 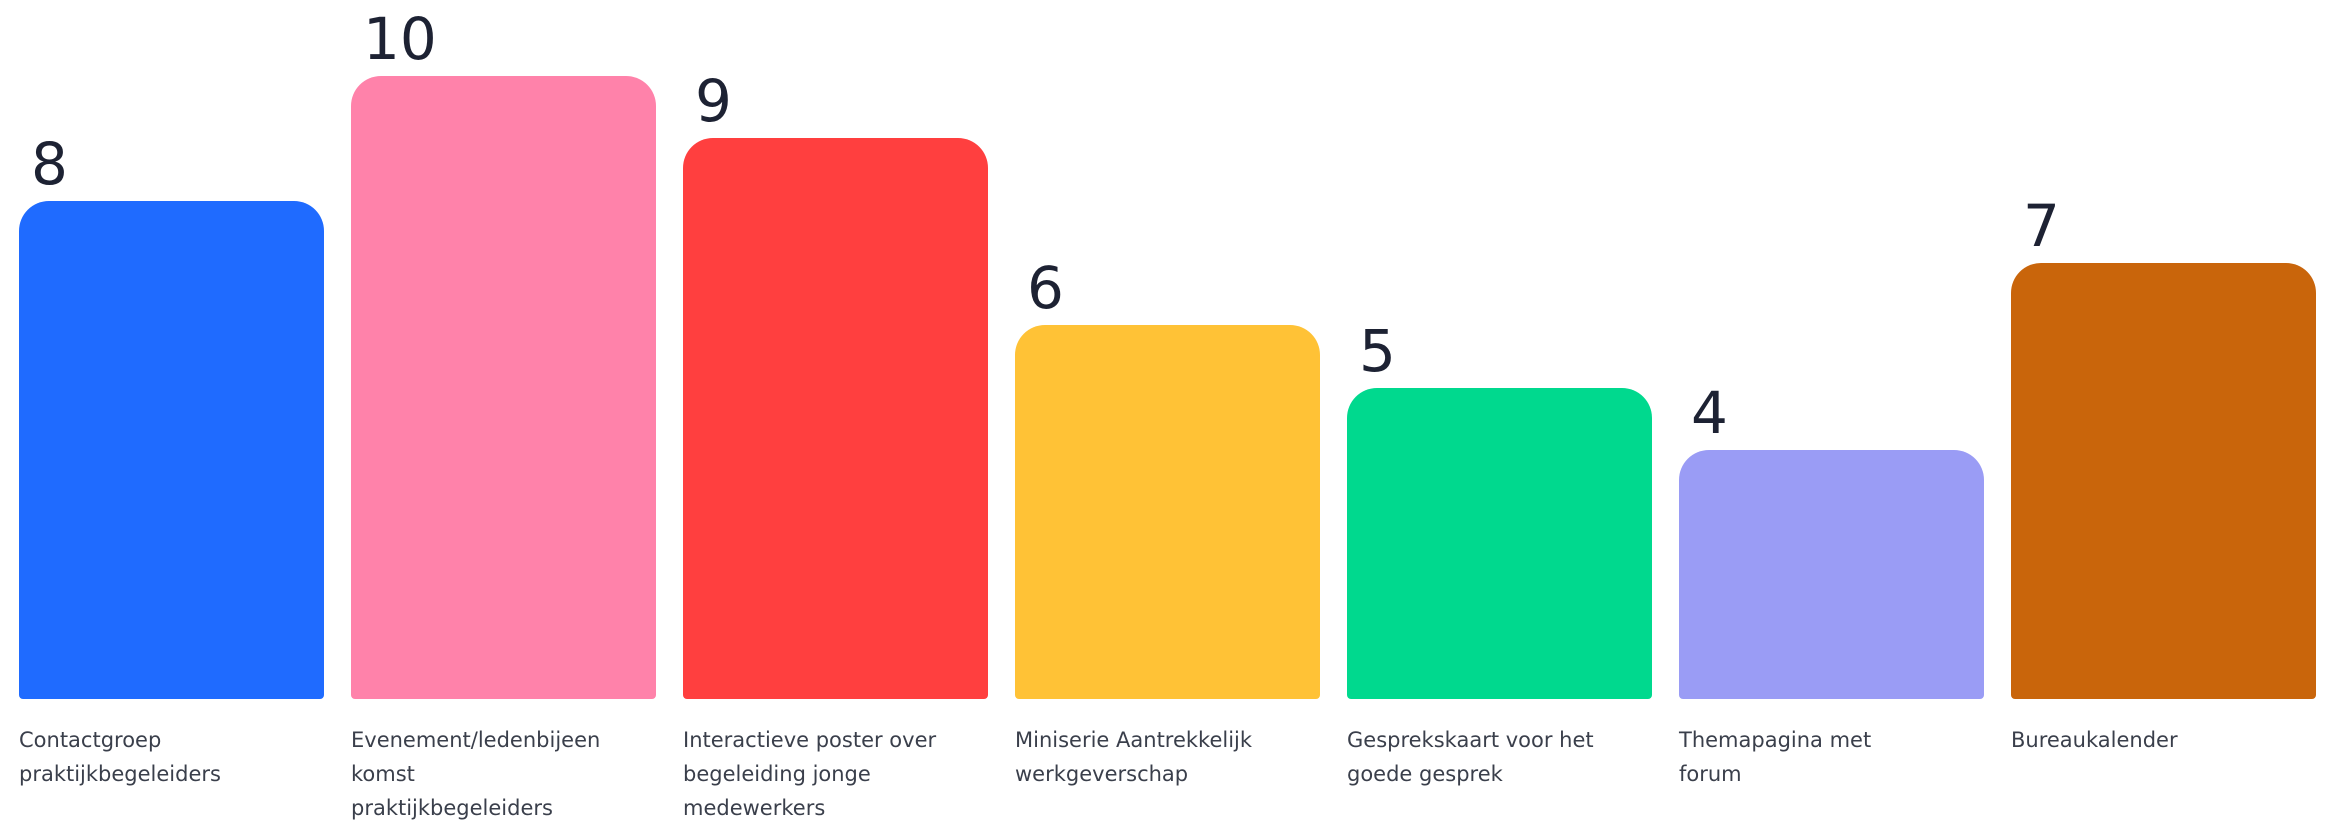 I want to click on value-label: 4, so click(x=1709, y=412).